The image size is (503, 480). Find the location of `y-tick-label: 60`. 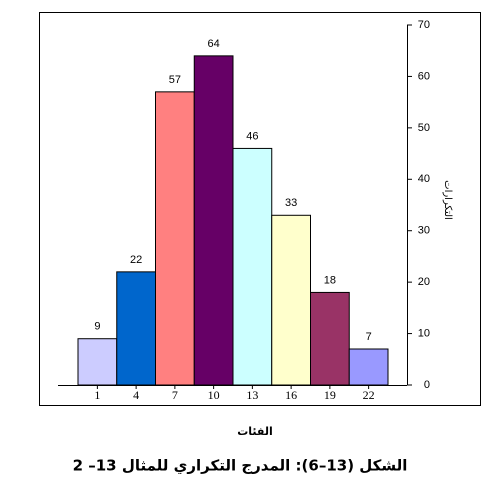

y-tick-label: 60 is located at coordinates (424, 76).